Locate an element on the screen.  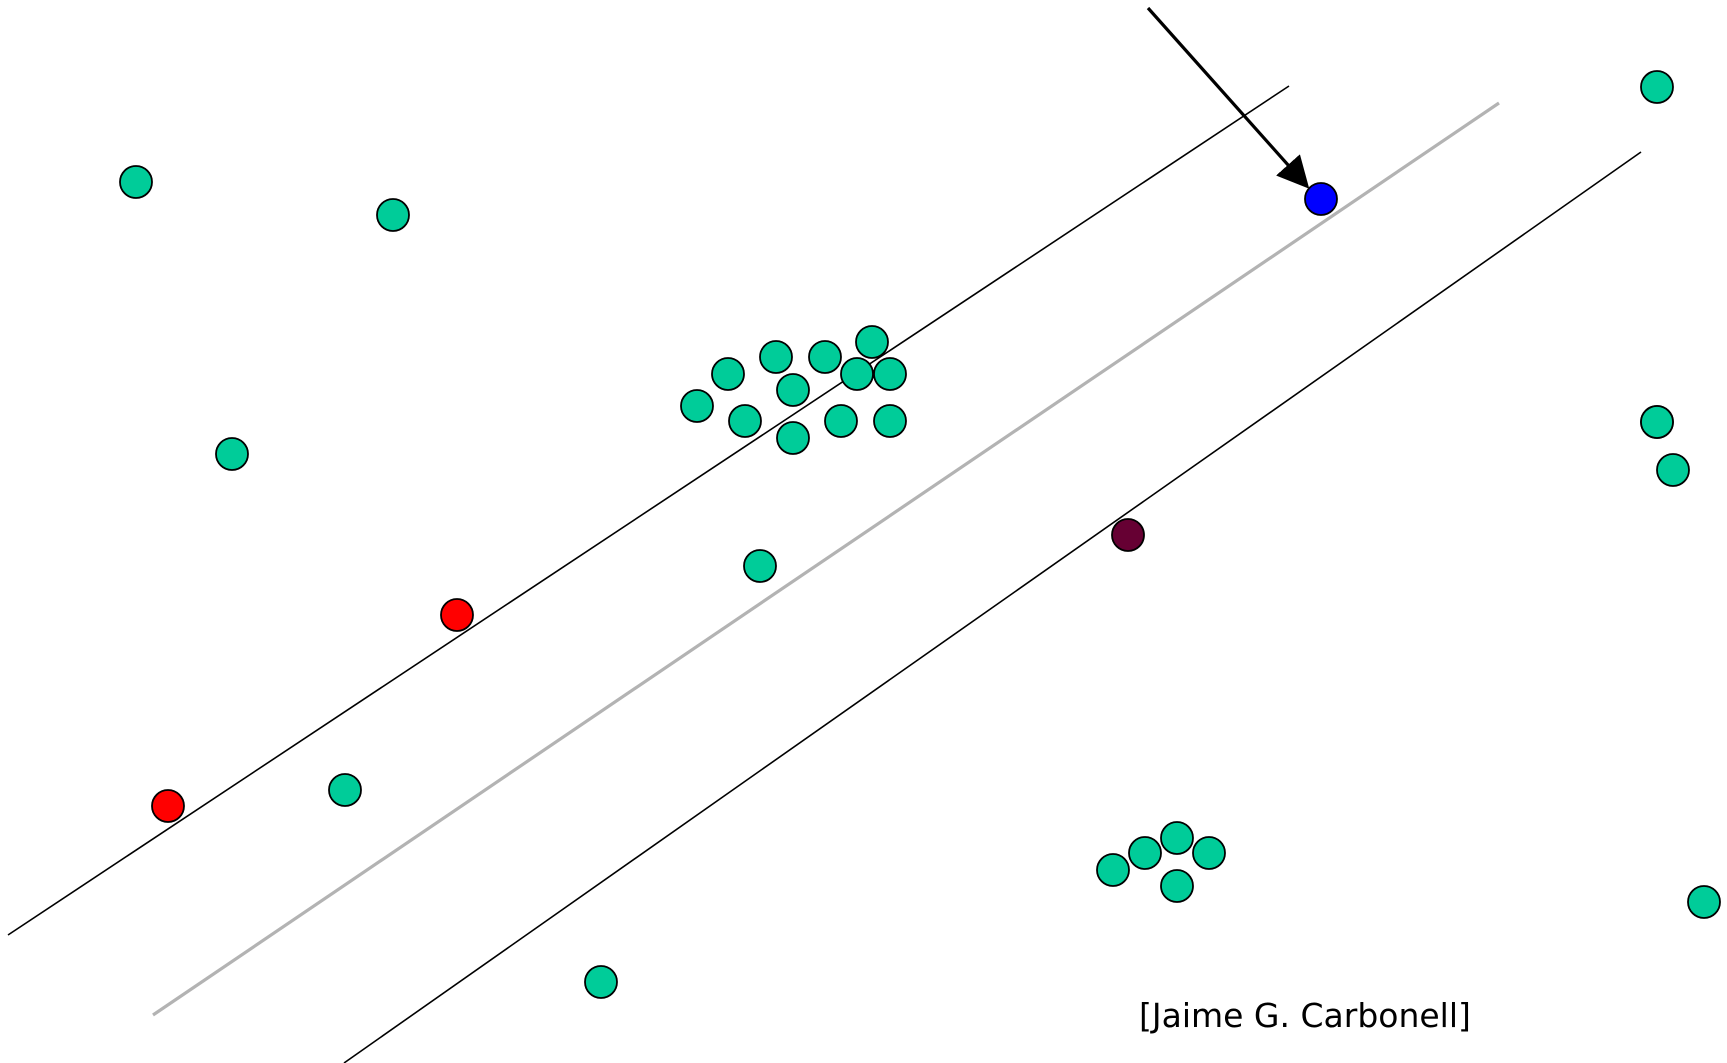
pointer-arrow is located at coordinates (1228, 97).